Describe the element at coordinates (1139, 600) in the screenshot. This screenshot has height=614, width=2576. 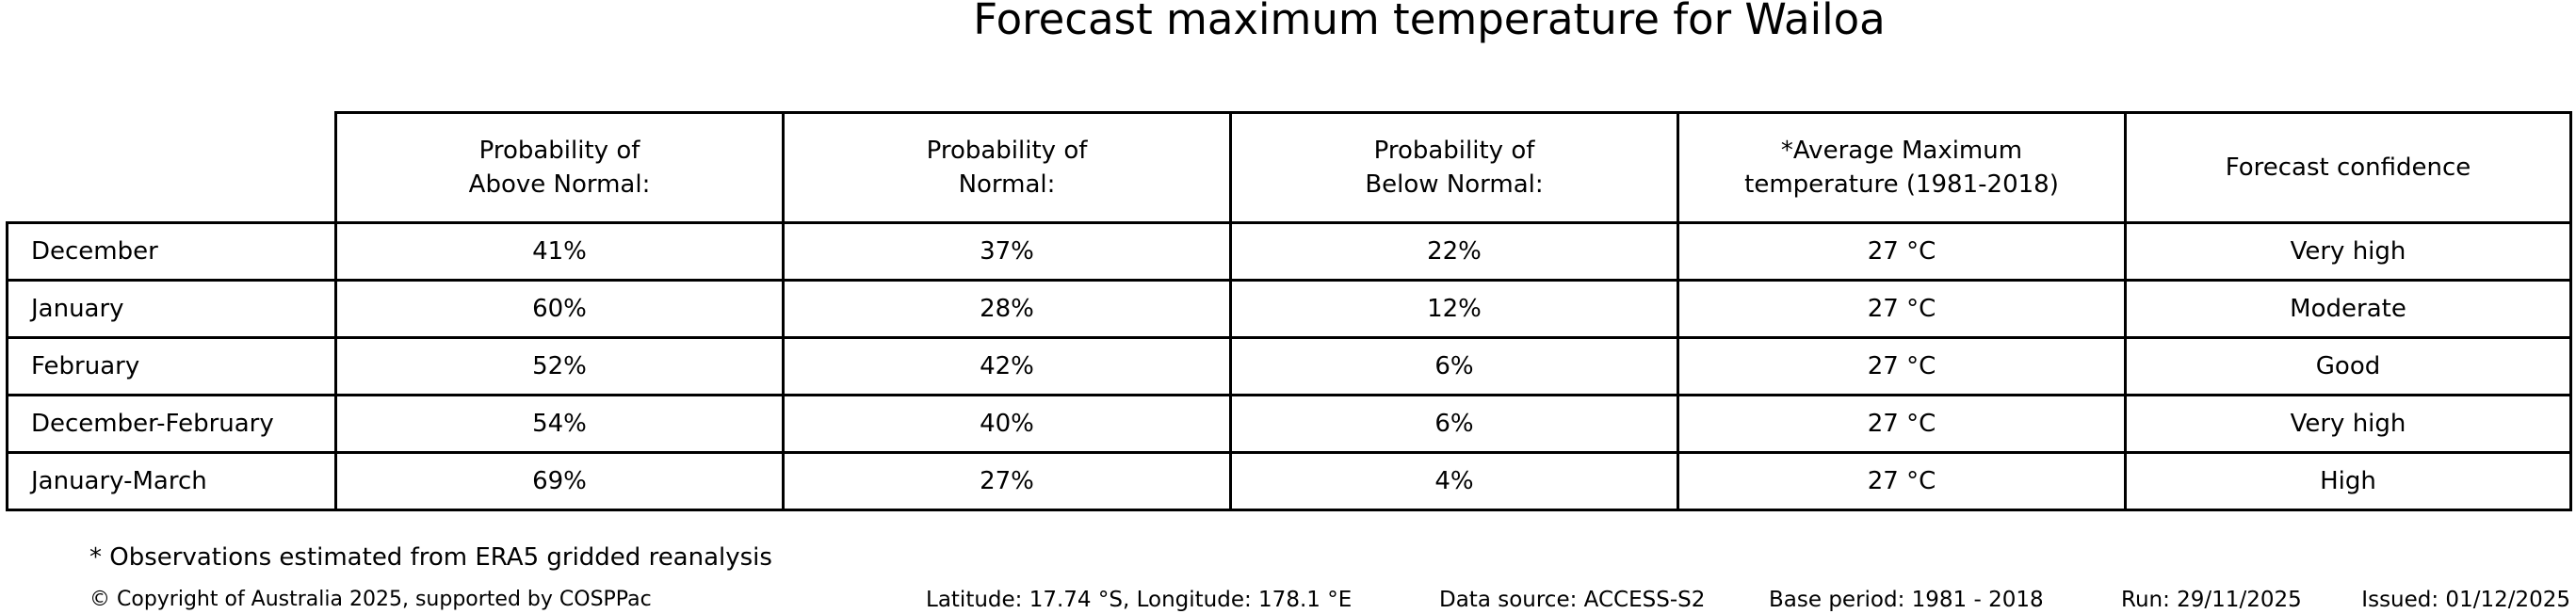
I see `location-coordinates: Latitude: 17.74 °S, Longitude: 178.1 °E` at that location.